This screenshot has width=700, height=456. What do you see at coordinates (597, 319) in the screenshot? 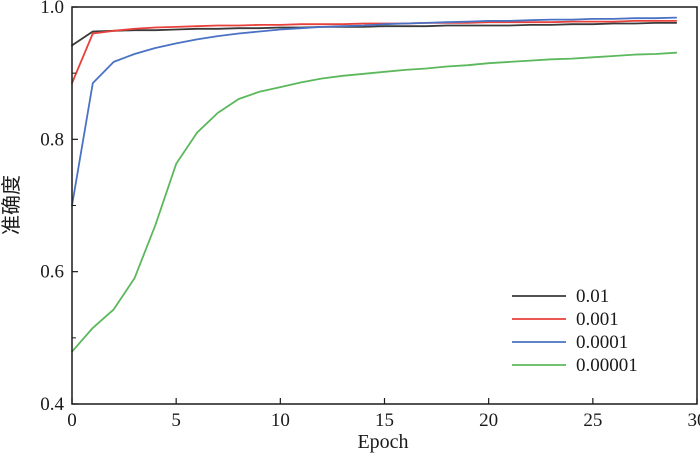
I see `legend-label: 0.001` at bounding box center [597, 319].